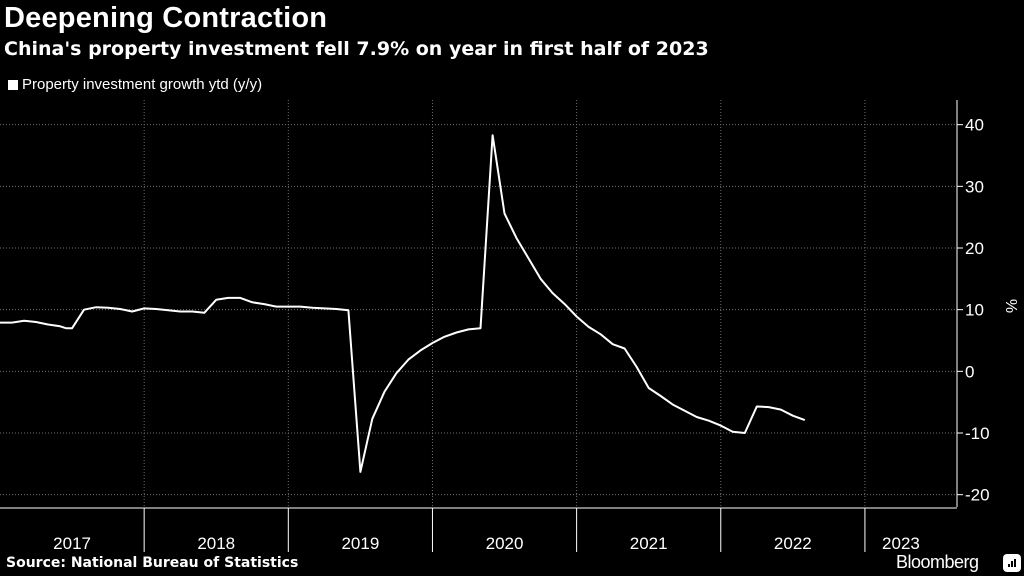 The height and width of the screenshot is (576, 1024). I want to click on x-tick-label: 2022, so click(793, 543).